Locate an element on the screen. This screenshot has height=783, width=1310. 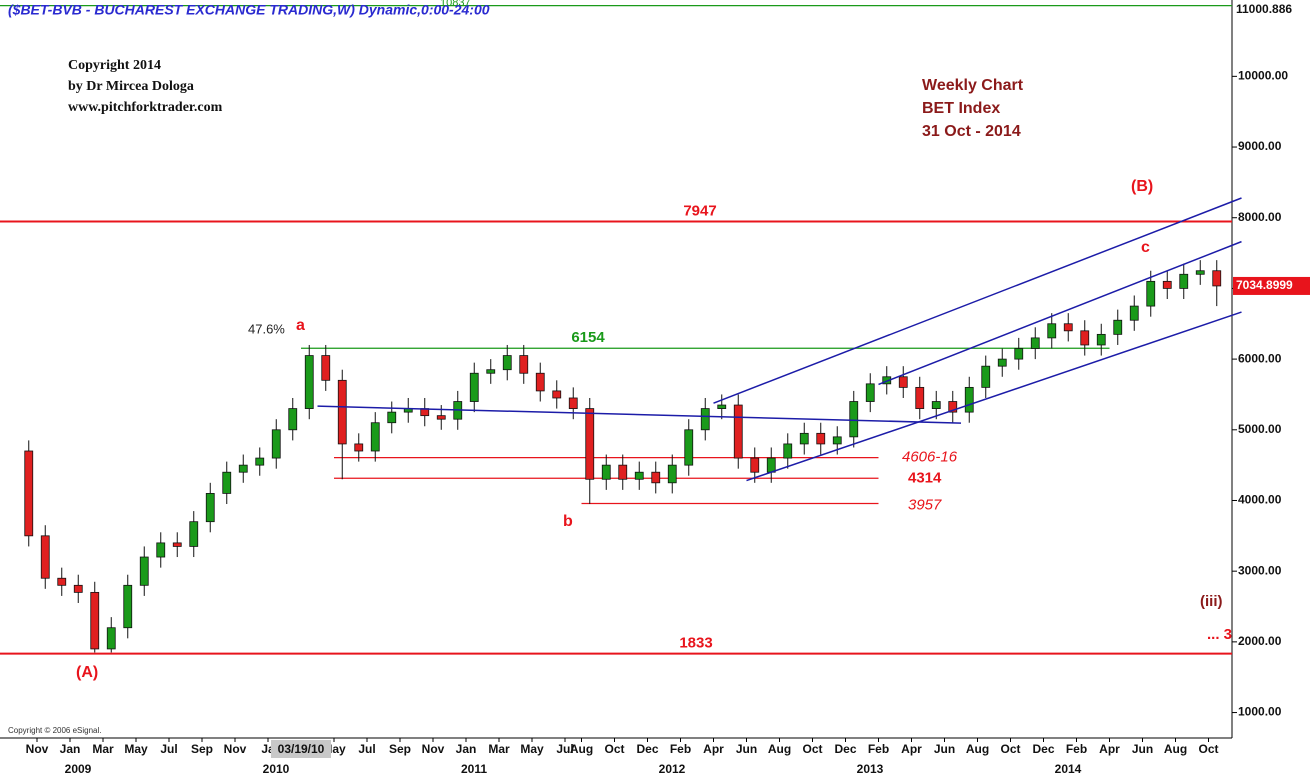
marker-box is located at coordinates (1271, 285).